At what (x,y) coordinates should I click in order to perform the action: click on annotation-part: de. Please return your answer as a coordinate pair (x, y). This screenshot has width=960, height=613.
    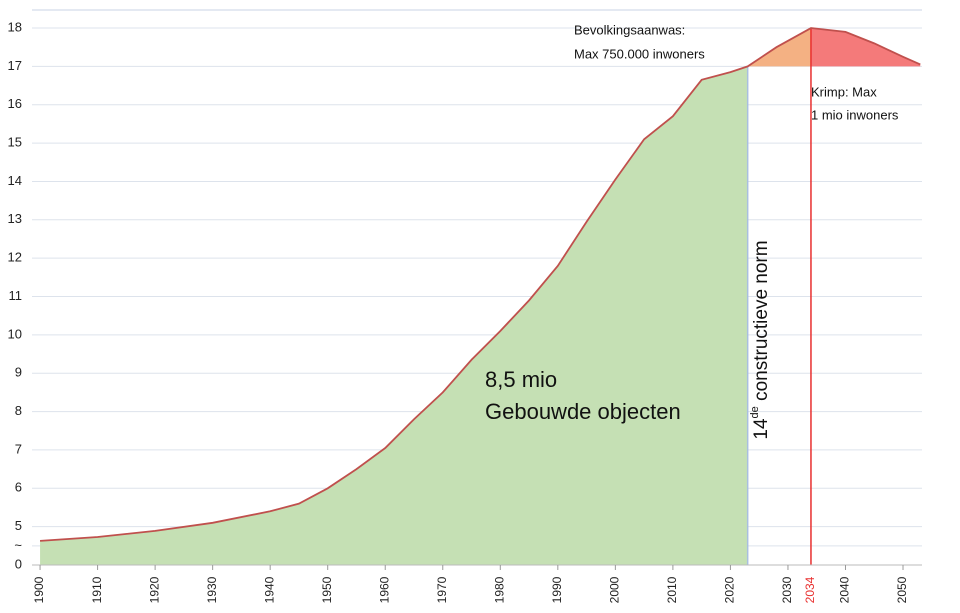
    Looking at the image, I should click on (755, 412).